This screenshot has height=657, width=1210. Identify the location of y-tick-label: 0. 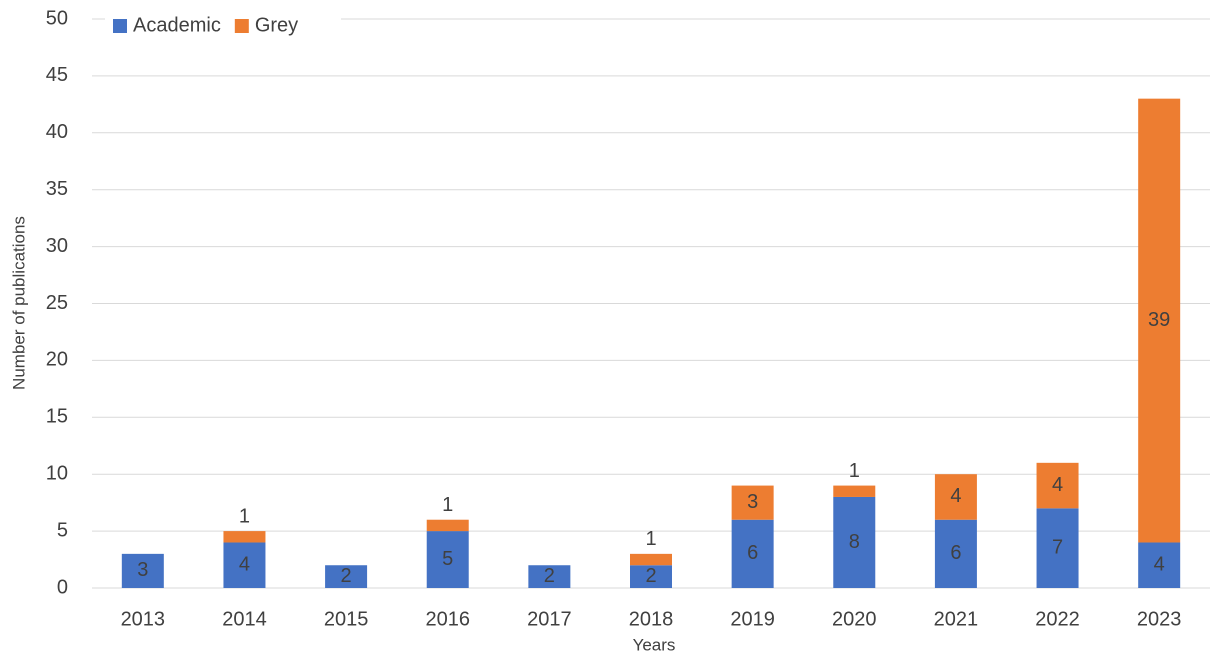
(62, 587).